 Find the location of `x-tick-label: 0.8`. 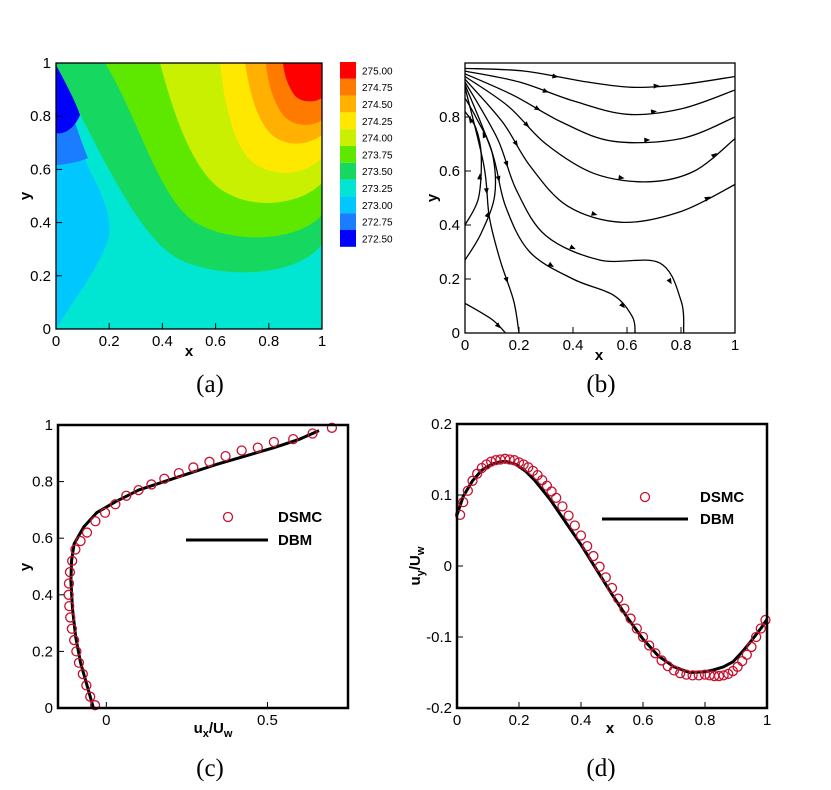

x-tick-label: 0.8 is located at coordinates (681, 345).